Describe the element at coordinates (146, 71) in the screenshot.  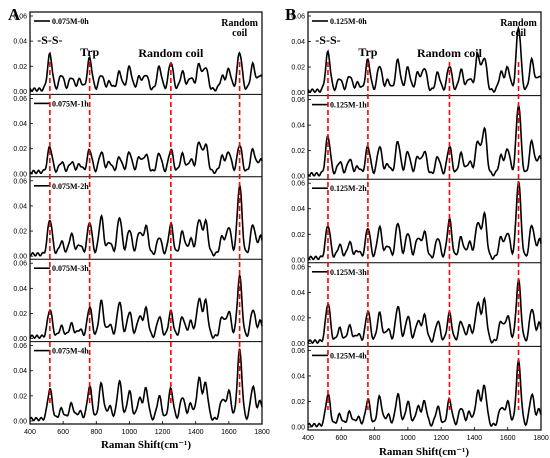
I see `series-line-0.075M-0h` at that location.